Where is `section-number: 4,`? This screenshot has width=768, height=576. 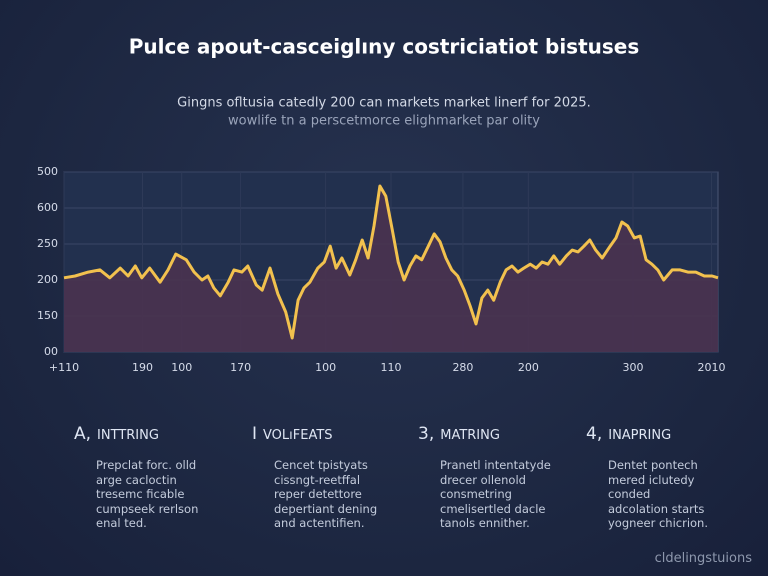 section-number: 4, is located at coordinates (594, 434).